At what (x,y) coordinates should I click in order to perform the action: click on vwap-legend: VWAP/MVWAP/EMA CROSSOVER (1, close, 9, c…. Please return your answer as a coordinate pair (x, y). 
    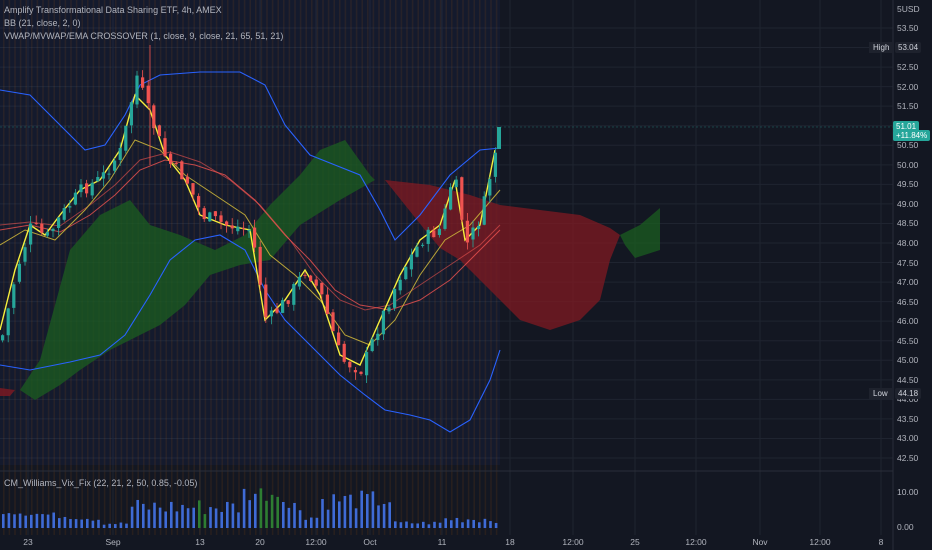
    Looking at the image, I should click on (144, 36).